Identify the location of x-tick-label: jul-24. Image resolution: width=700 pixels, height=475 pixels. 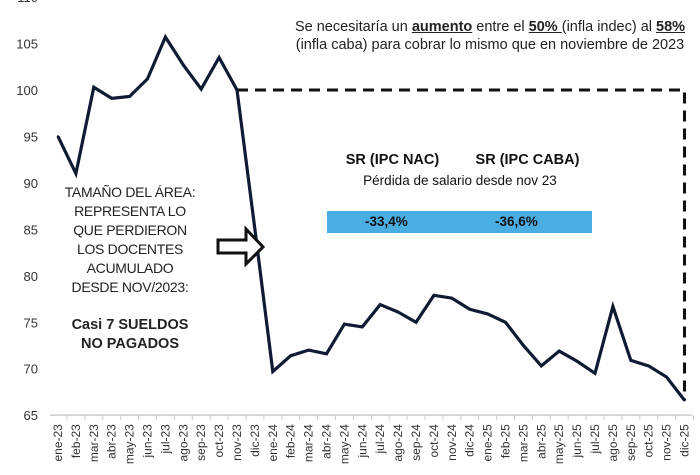
(380, 439).